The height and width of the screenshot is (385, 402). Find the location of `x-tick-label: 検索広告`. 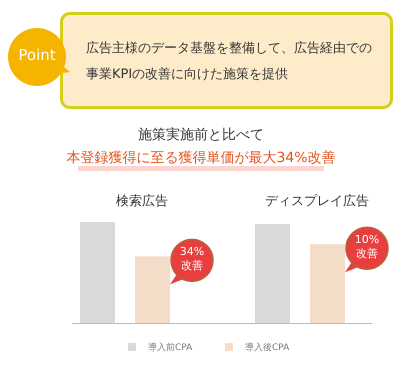

x-tick-label: 検索広告 is located at coordinates (142, 201).